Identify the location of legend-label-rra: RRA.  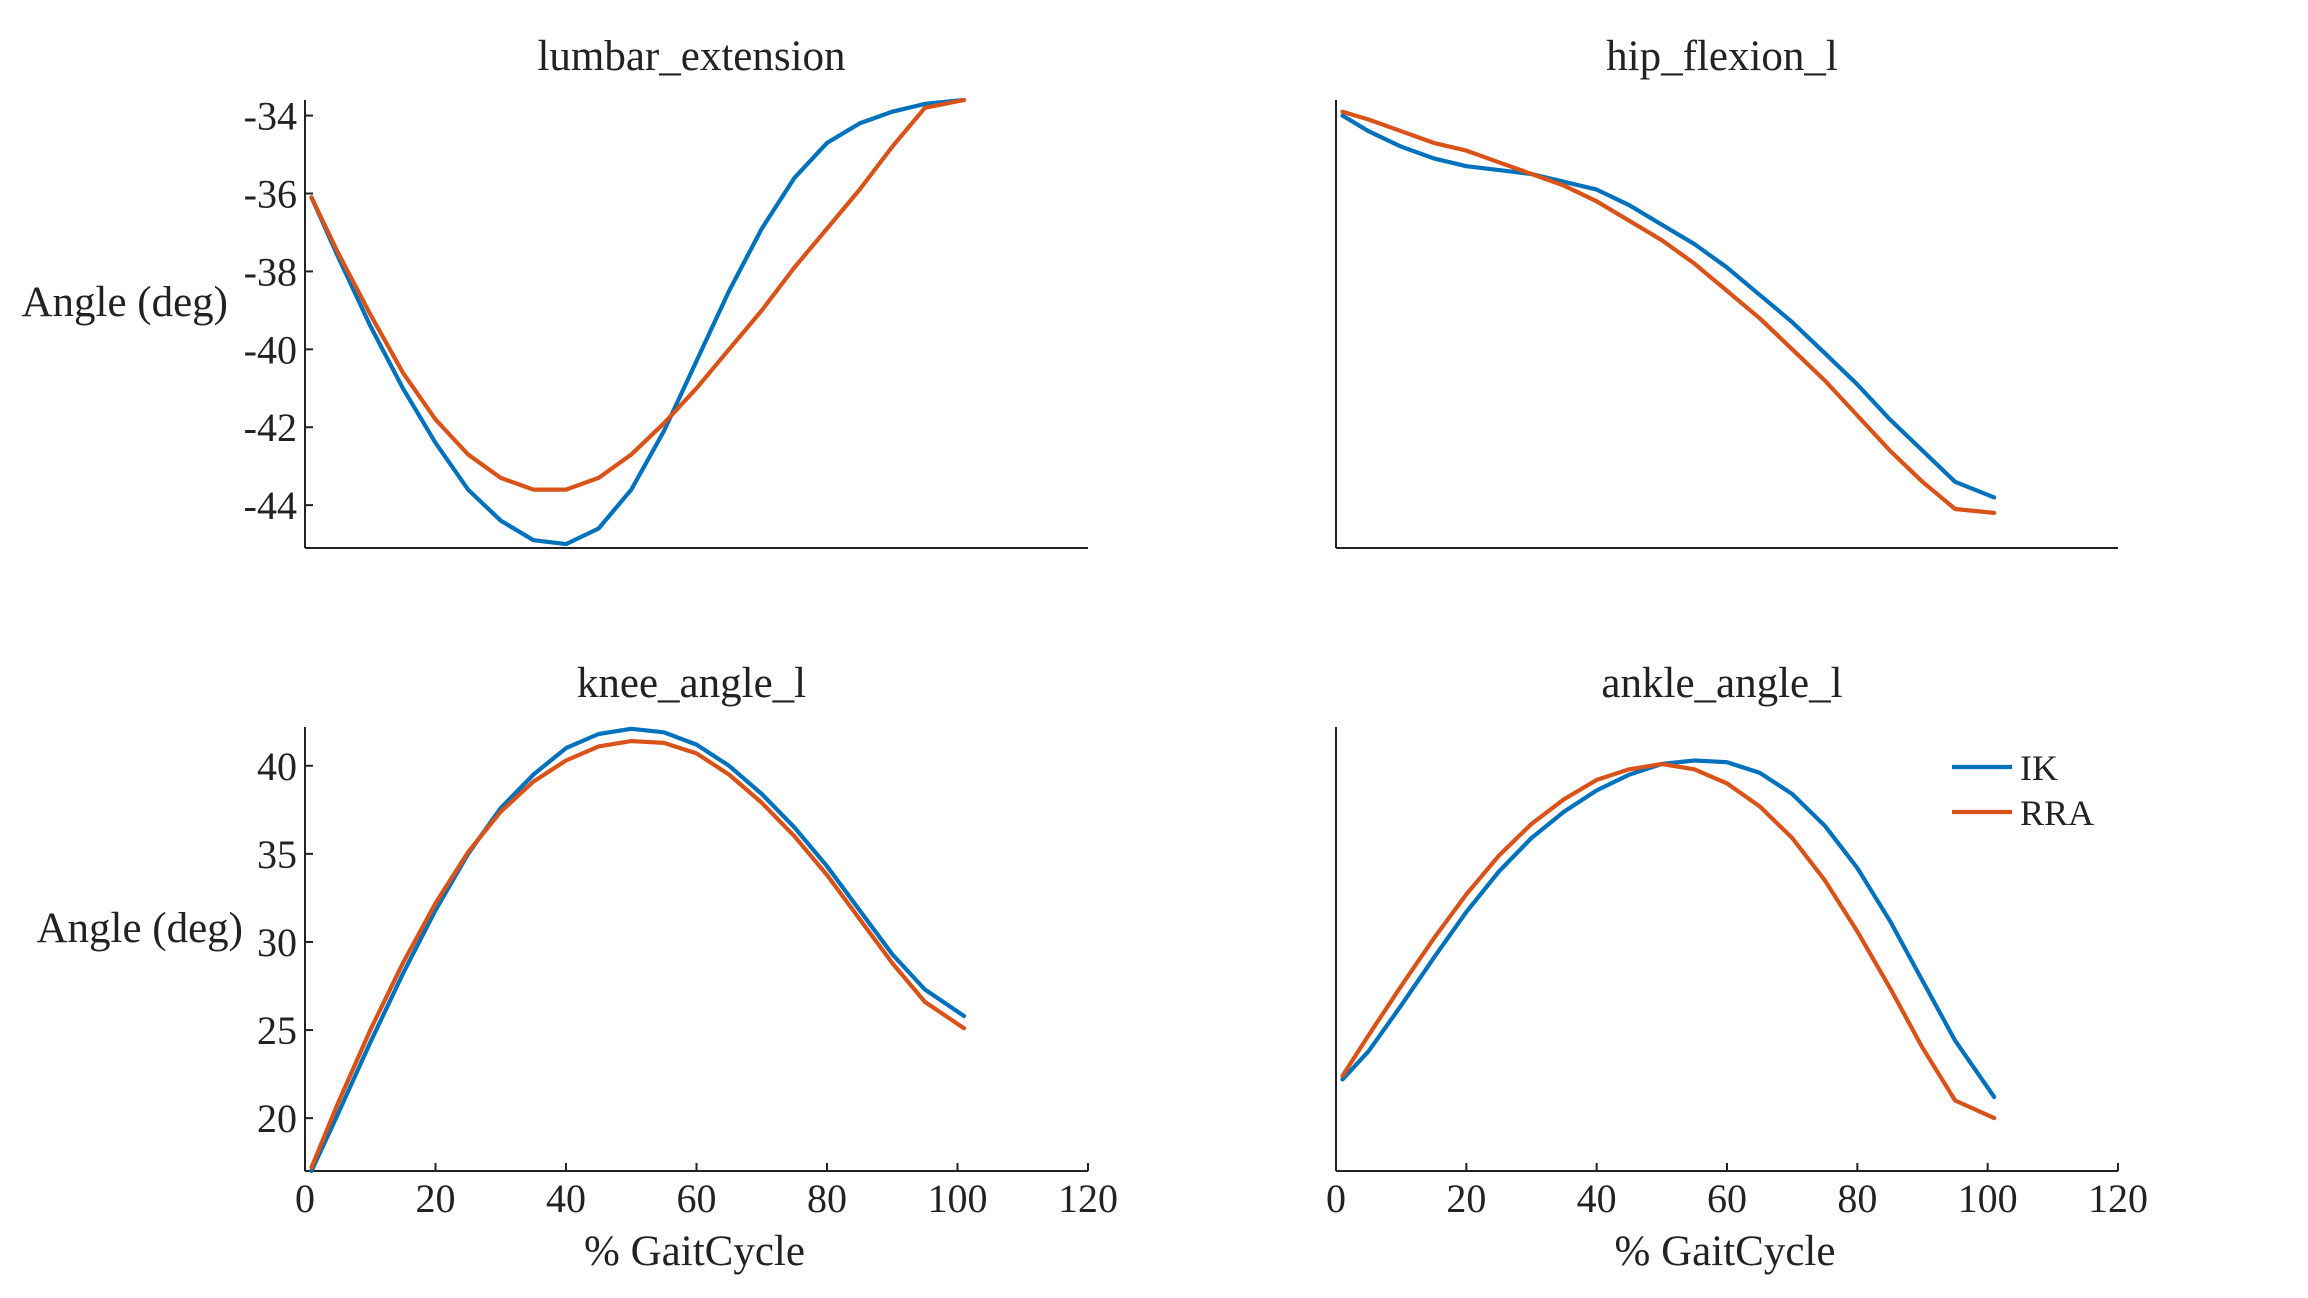
(2057, 813).